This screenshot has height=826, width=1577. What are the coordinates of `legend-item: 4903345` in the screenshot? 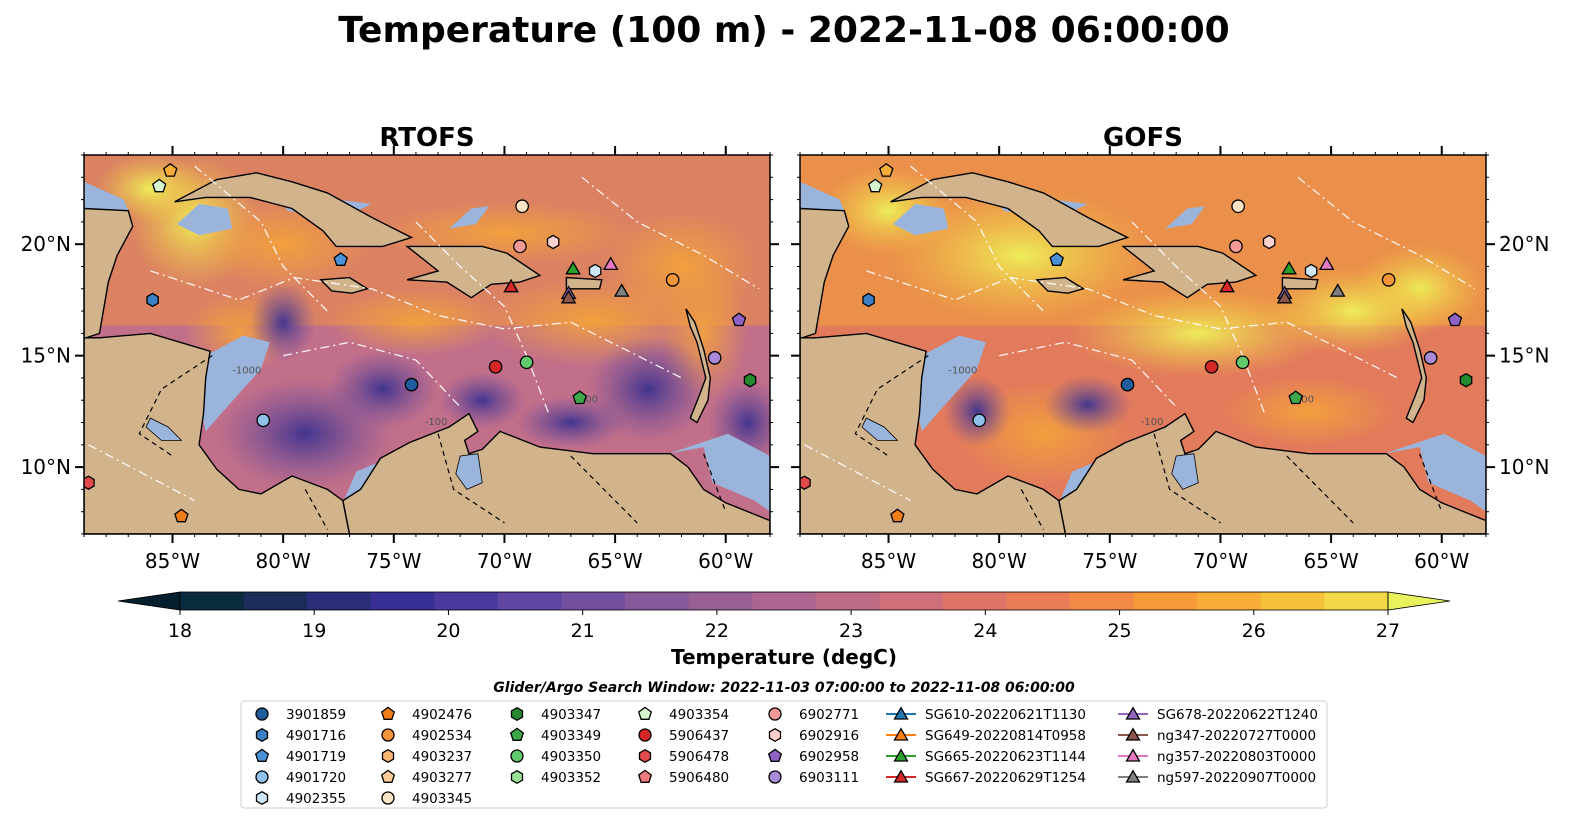 It's located at (426, 799).